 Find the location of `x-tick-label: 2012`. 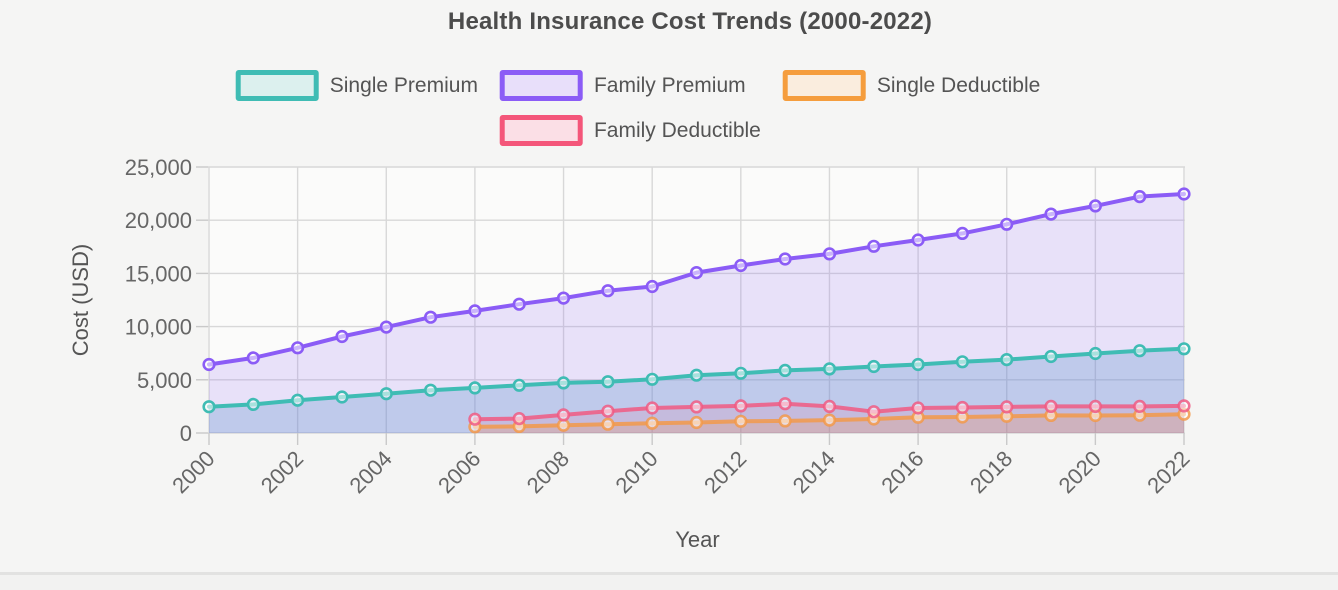

x-tick-label: 2012 is located at coordinates (725, 472).